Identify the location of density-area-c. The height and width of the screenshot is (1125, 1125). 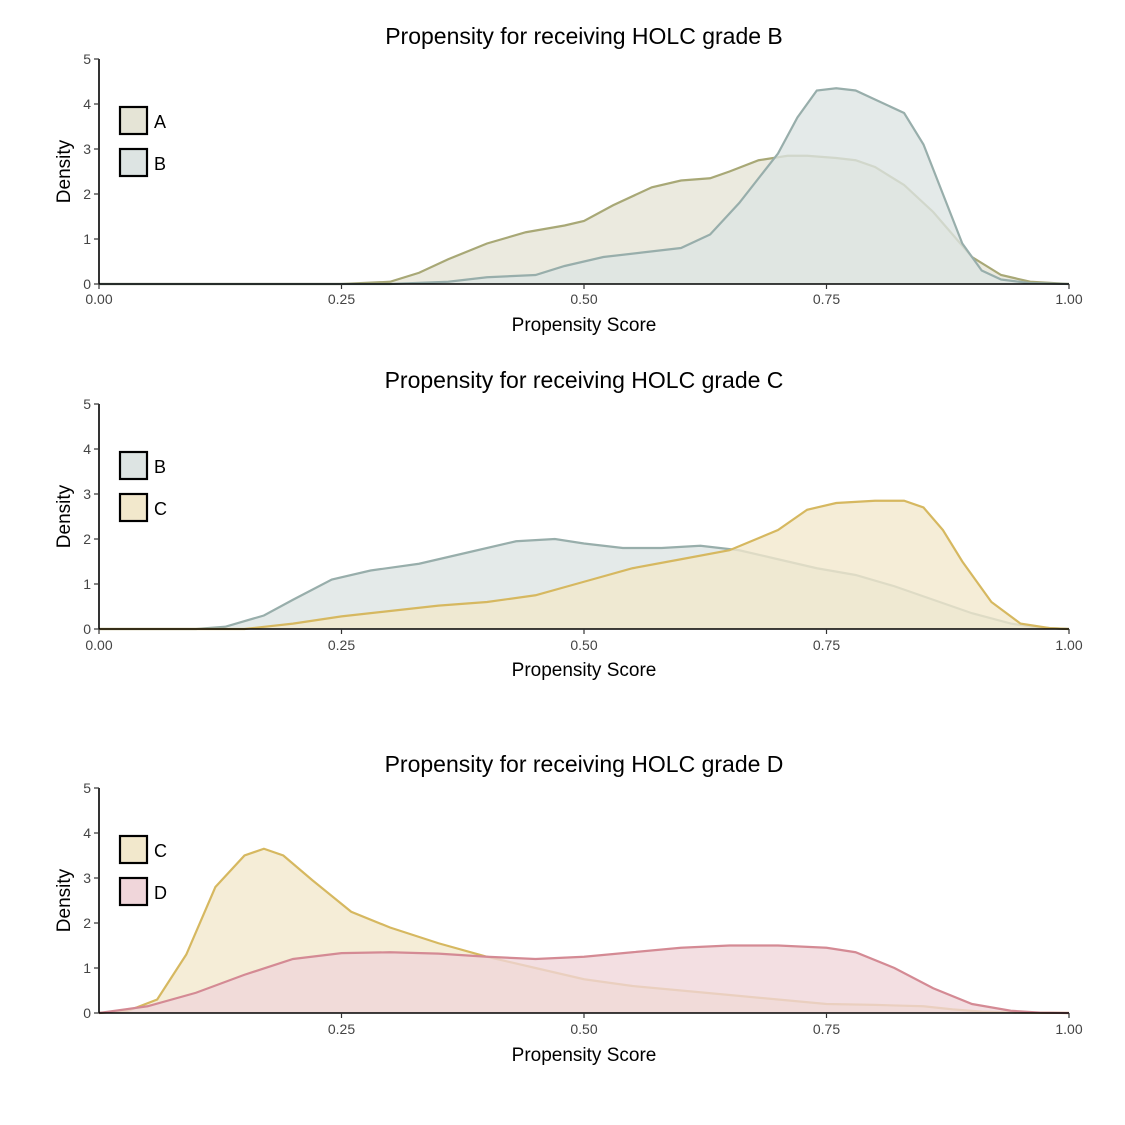
(584, 564).